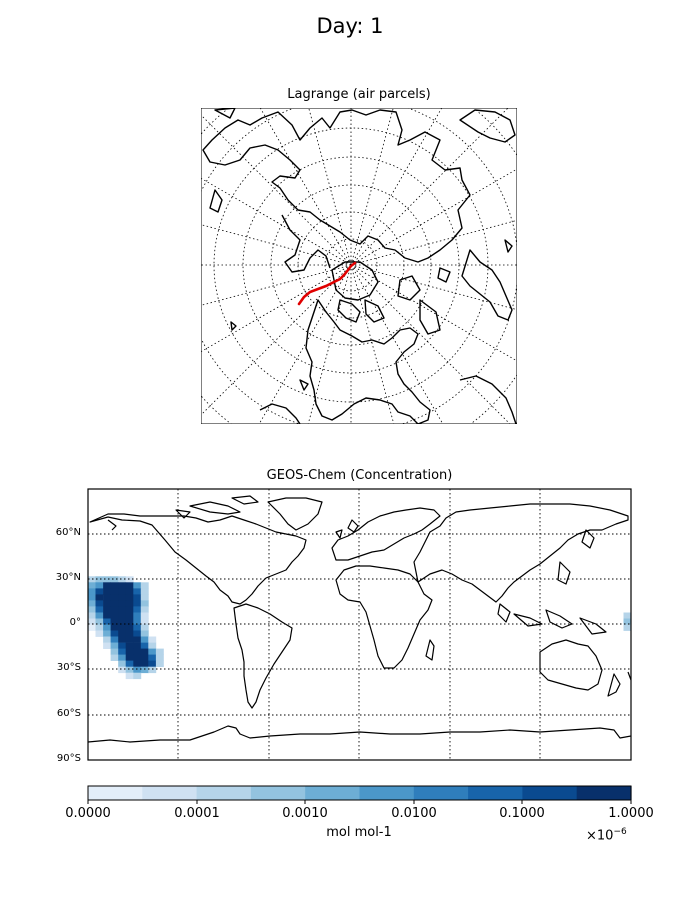 The width and height of the screenshot is (700, 900). What do you see at coordinates (68, 758) in the screenshot?
I see `lat-tick: 90°S` at bounding box center [68, 758].